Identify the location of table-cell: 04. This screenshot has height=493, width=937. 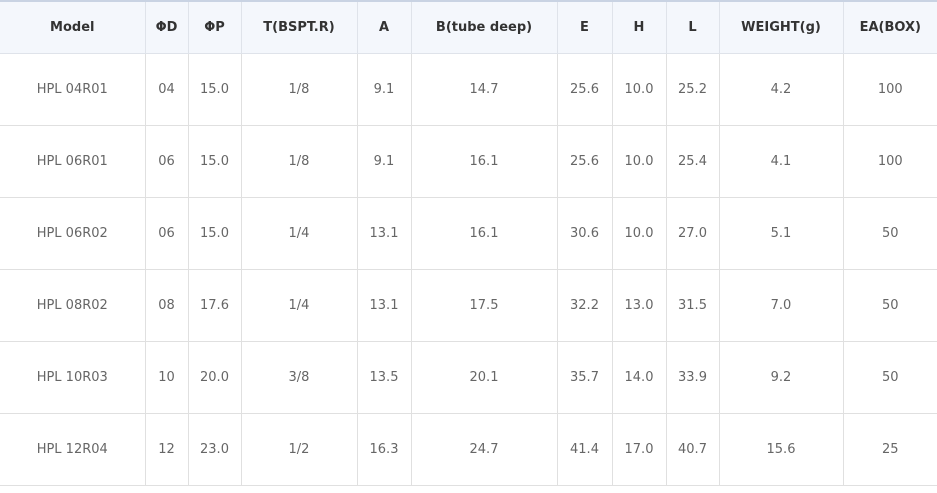
(166, 89).